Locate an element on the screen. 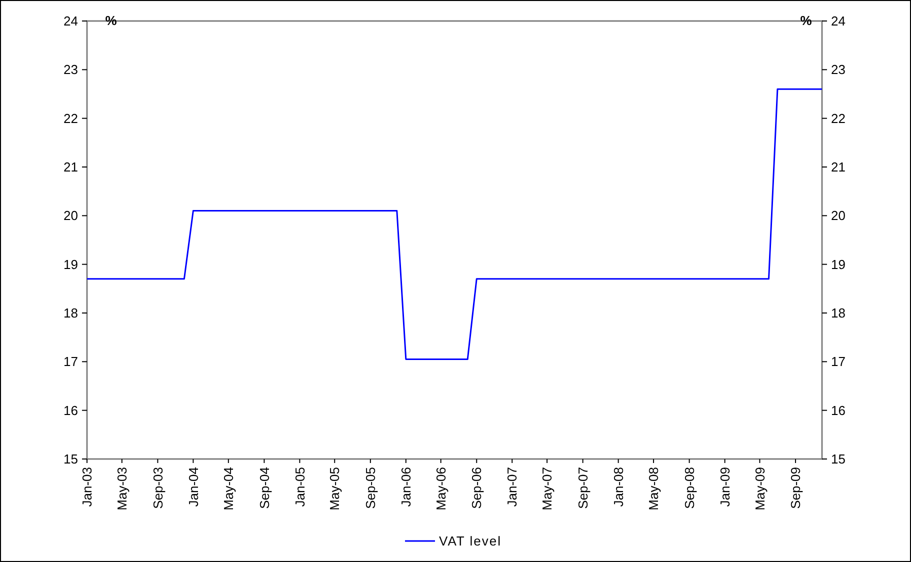 Image resolution: width=911 pixels, height=562 pixels. x-tick-label: May-06 is located at coordinates (440, 488).